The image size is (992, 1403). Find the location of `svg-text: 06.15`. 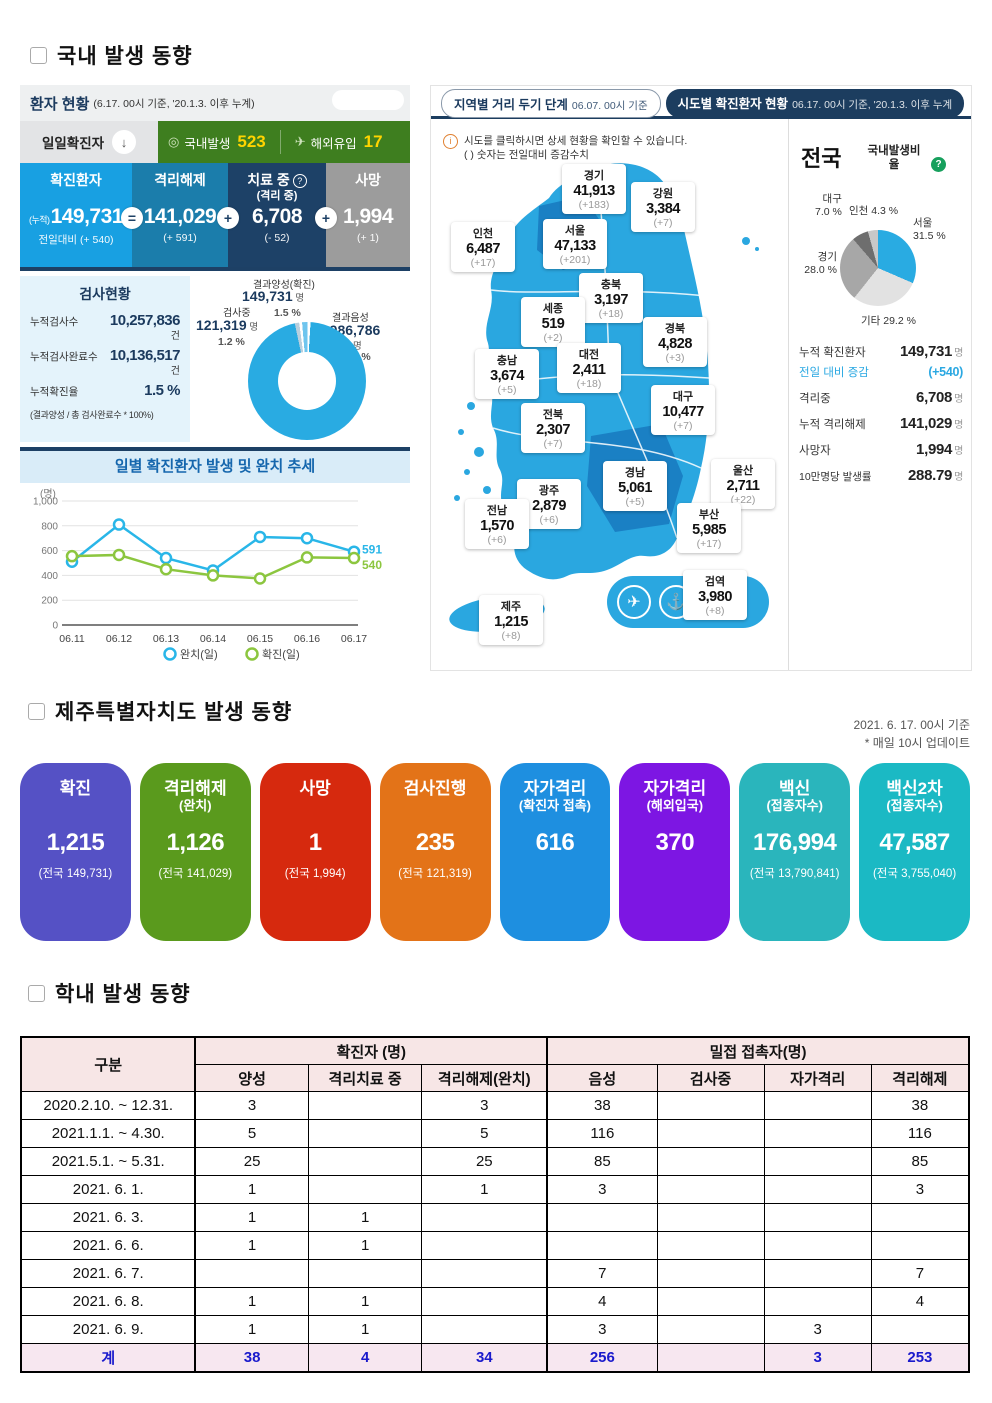

svg-text: 06.15 is located at coordinates (260, 639).